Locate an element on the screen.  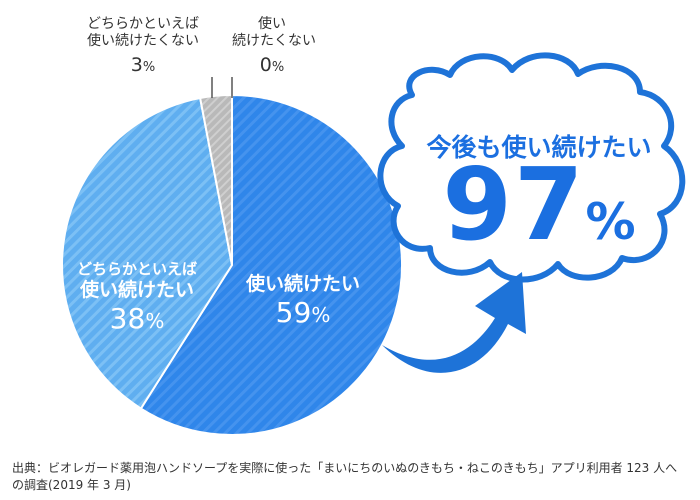
arrow-icon is located at coordinates (454, 322).